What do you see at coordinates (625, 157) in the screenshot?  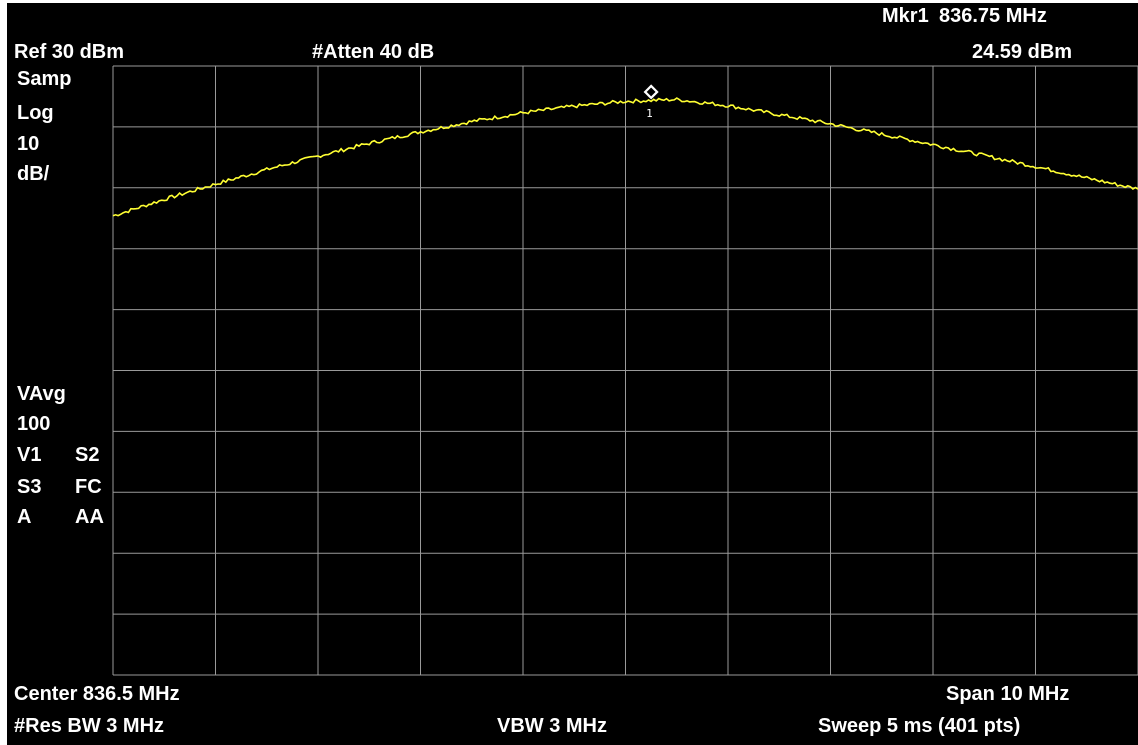 I see `trace-line` at bounding box center [625, 157].